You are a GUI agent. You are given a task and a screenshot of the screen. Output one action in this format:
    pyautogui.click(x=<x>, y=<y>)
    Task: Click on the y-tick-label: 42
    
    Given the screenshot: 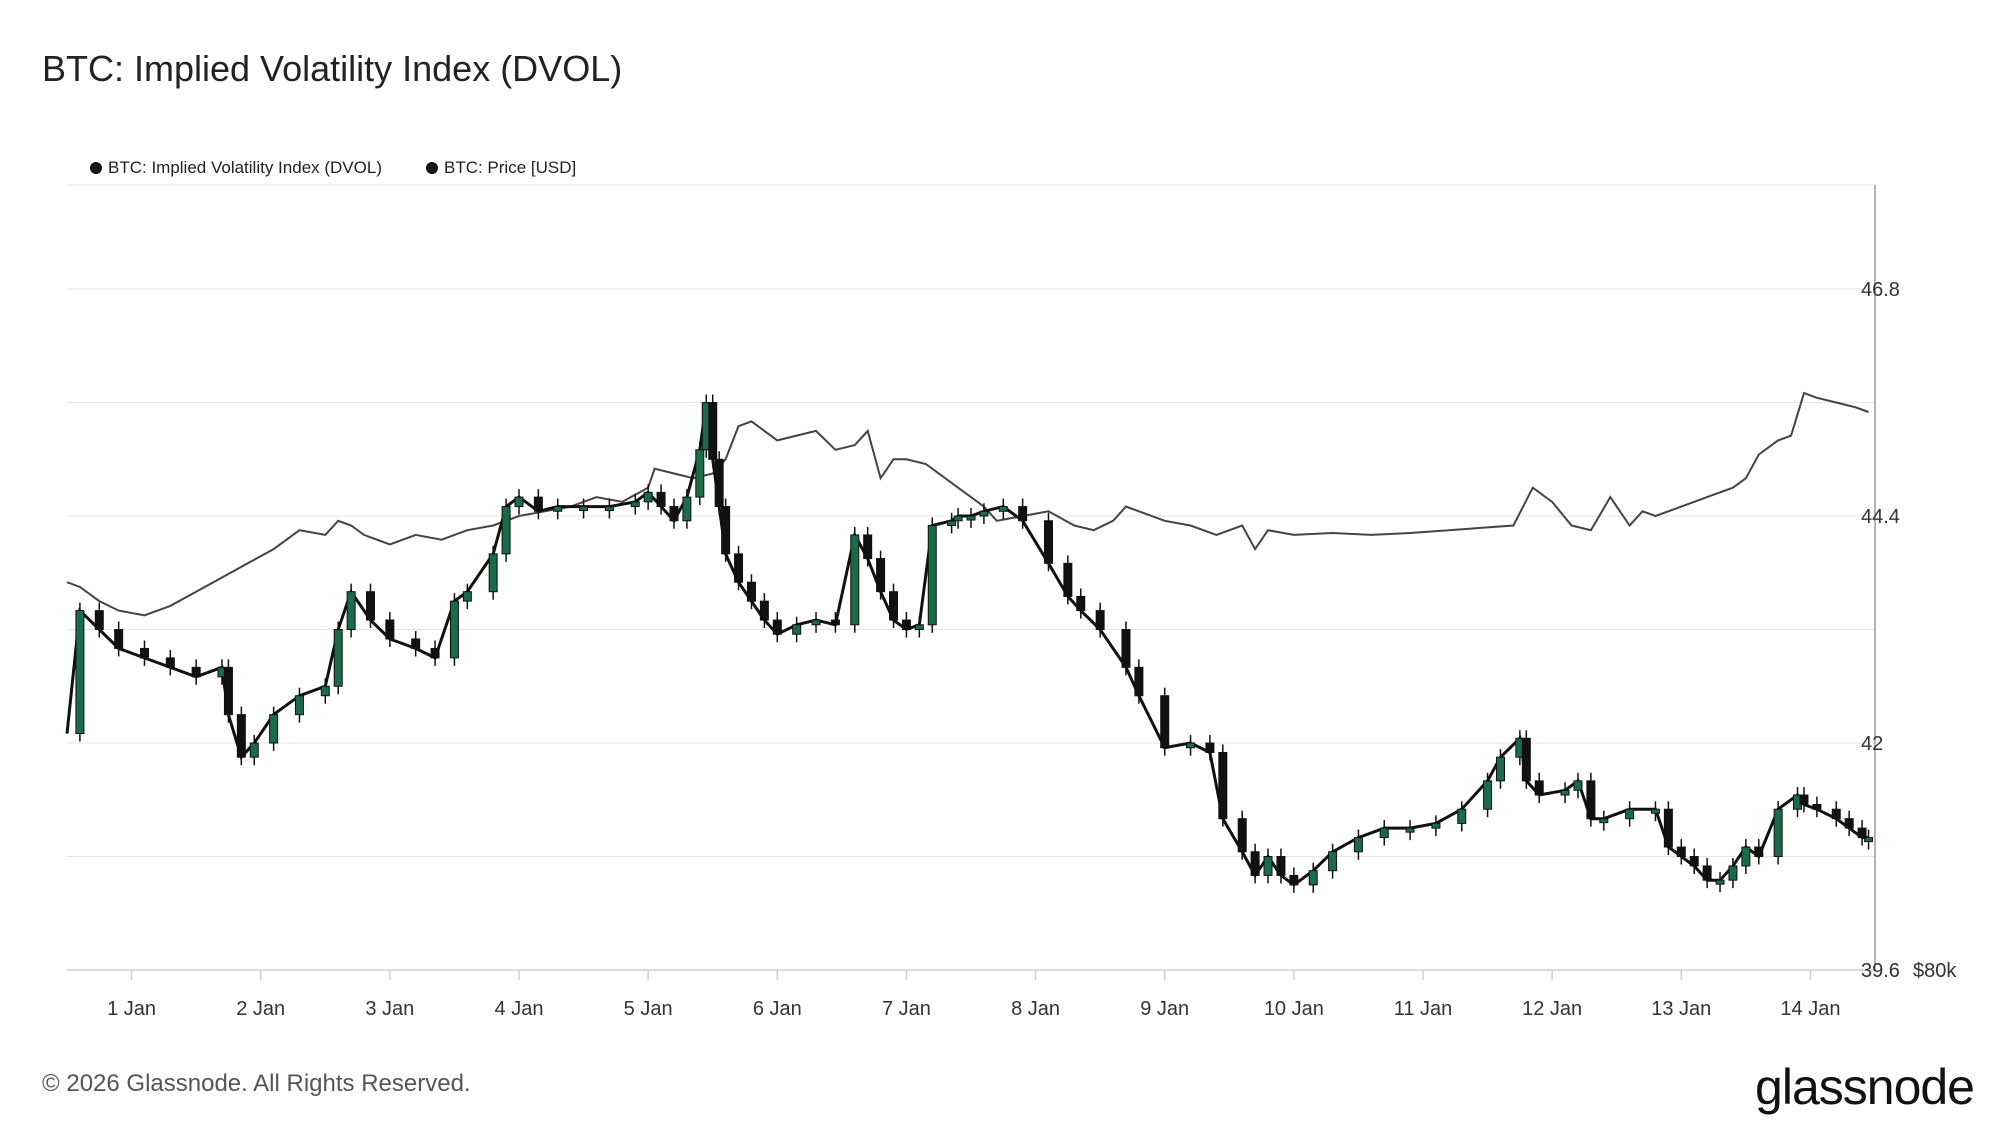 What is the action you would take?
    pyautogui.click(x=1872, y=744)
    